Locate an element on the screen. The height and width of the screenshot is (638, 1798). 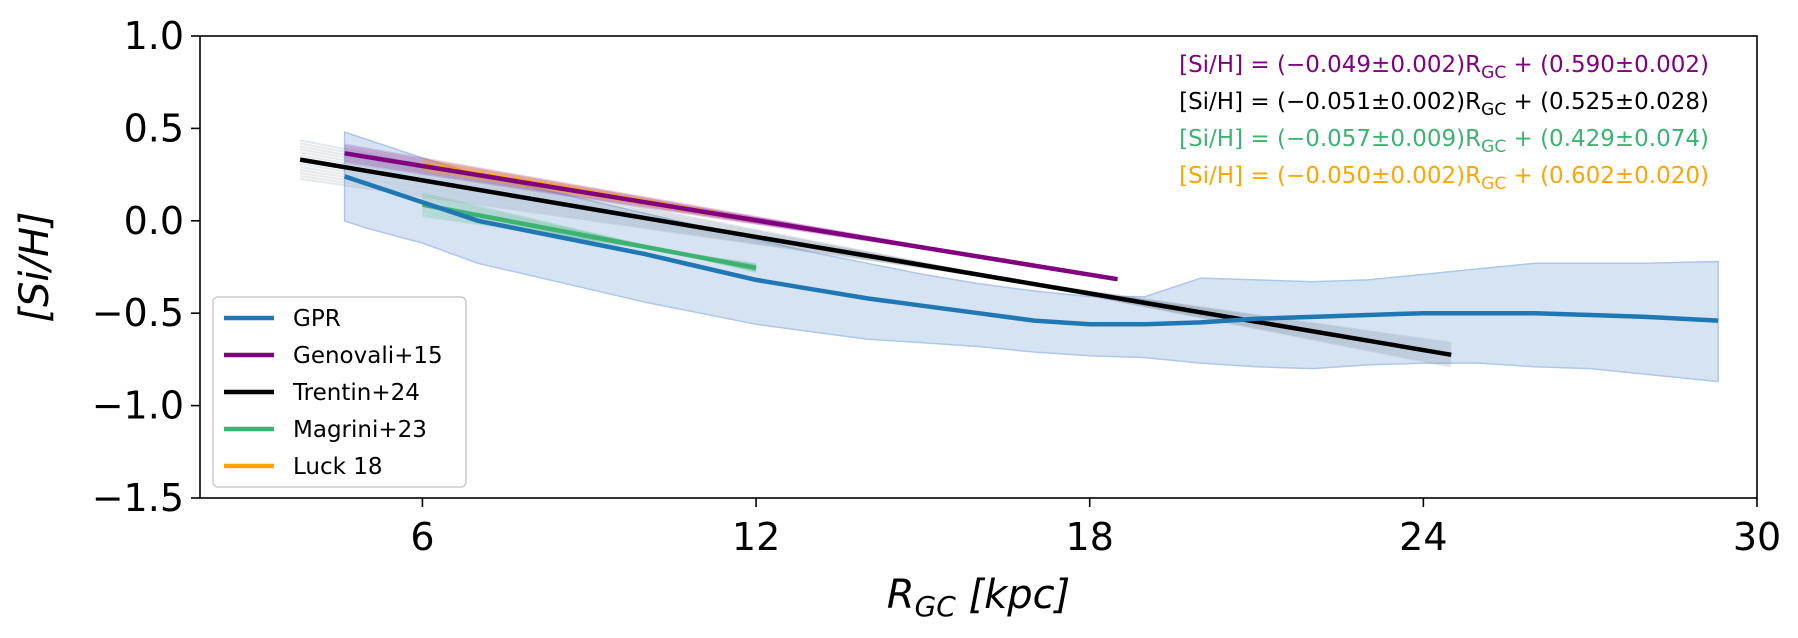
legend-label: GPR is located at coordinates (317, 319).